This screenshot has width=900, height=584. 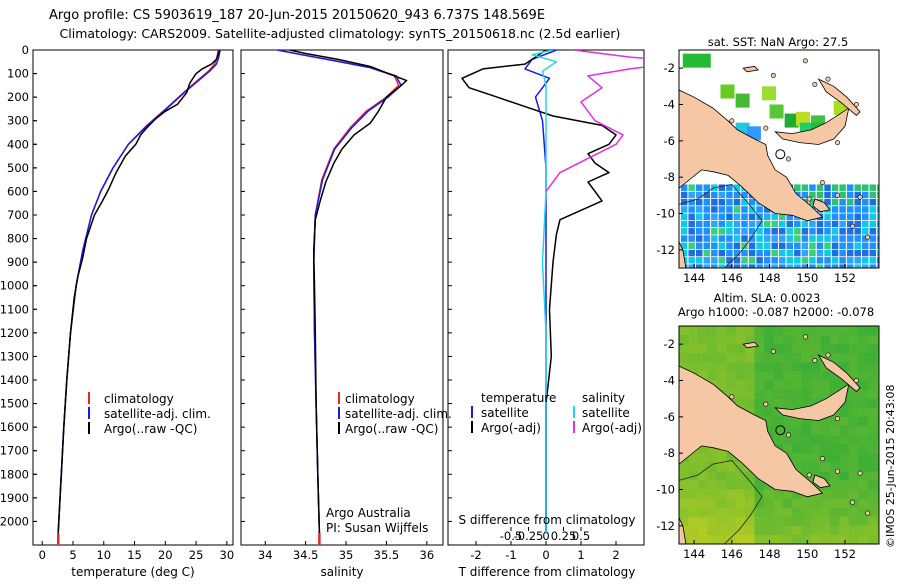 What do you see at coordinates (18, 74) in the screenshot?
I see `depth-tick-label: 100` at bounding box center [18, 74].